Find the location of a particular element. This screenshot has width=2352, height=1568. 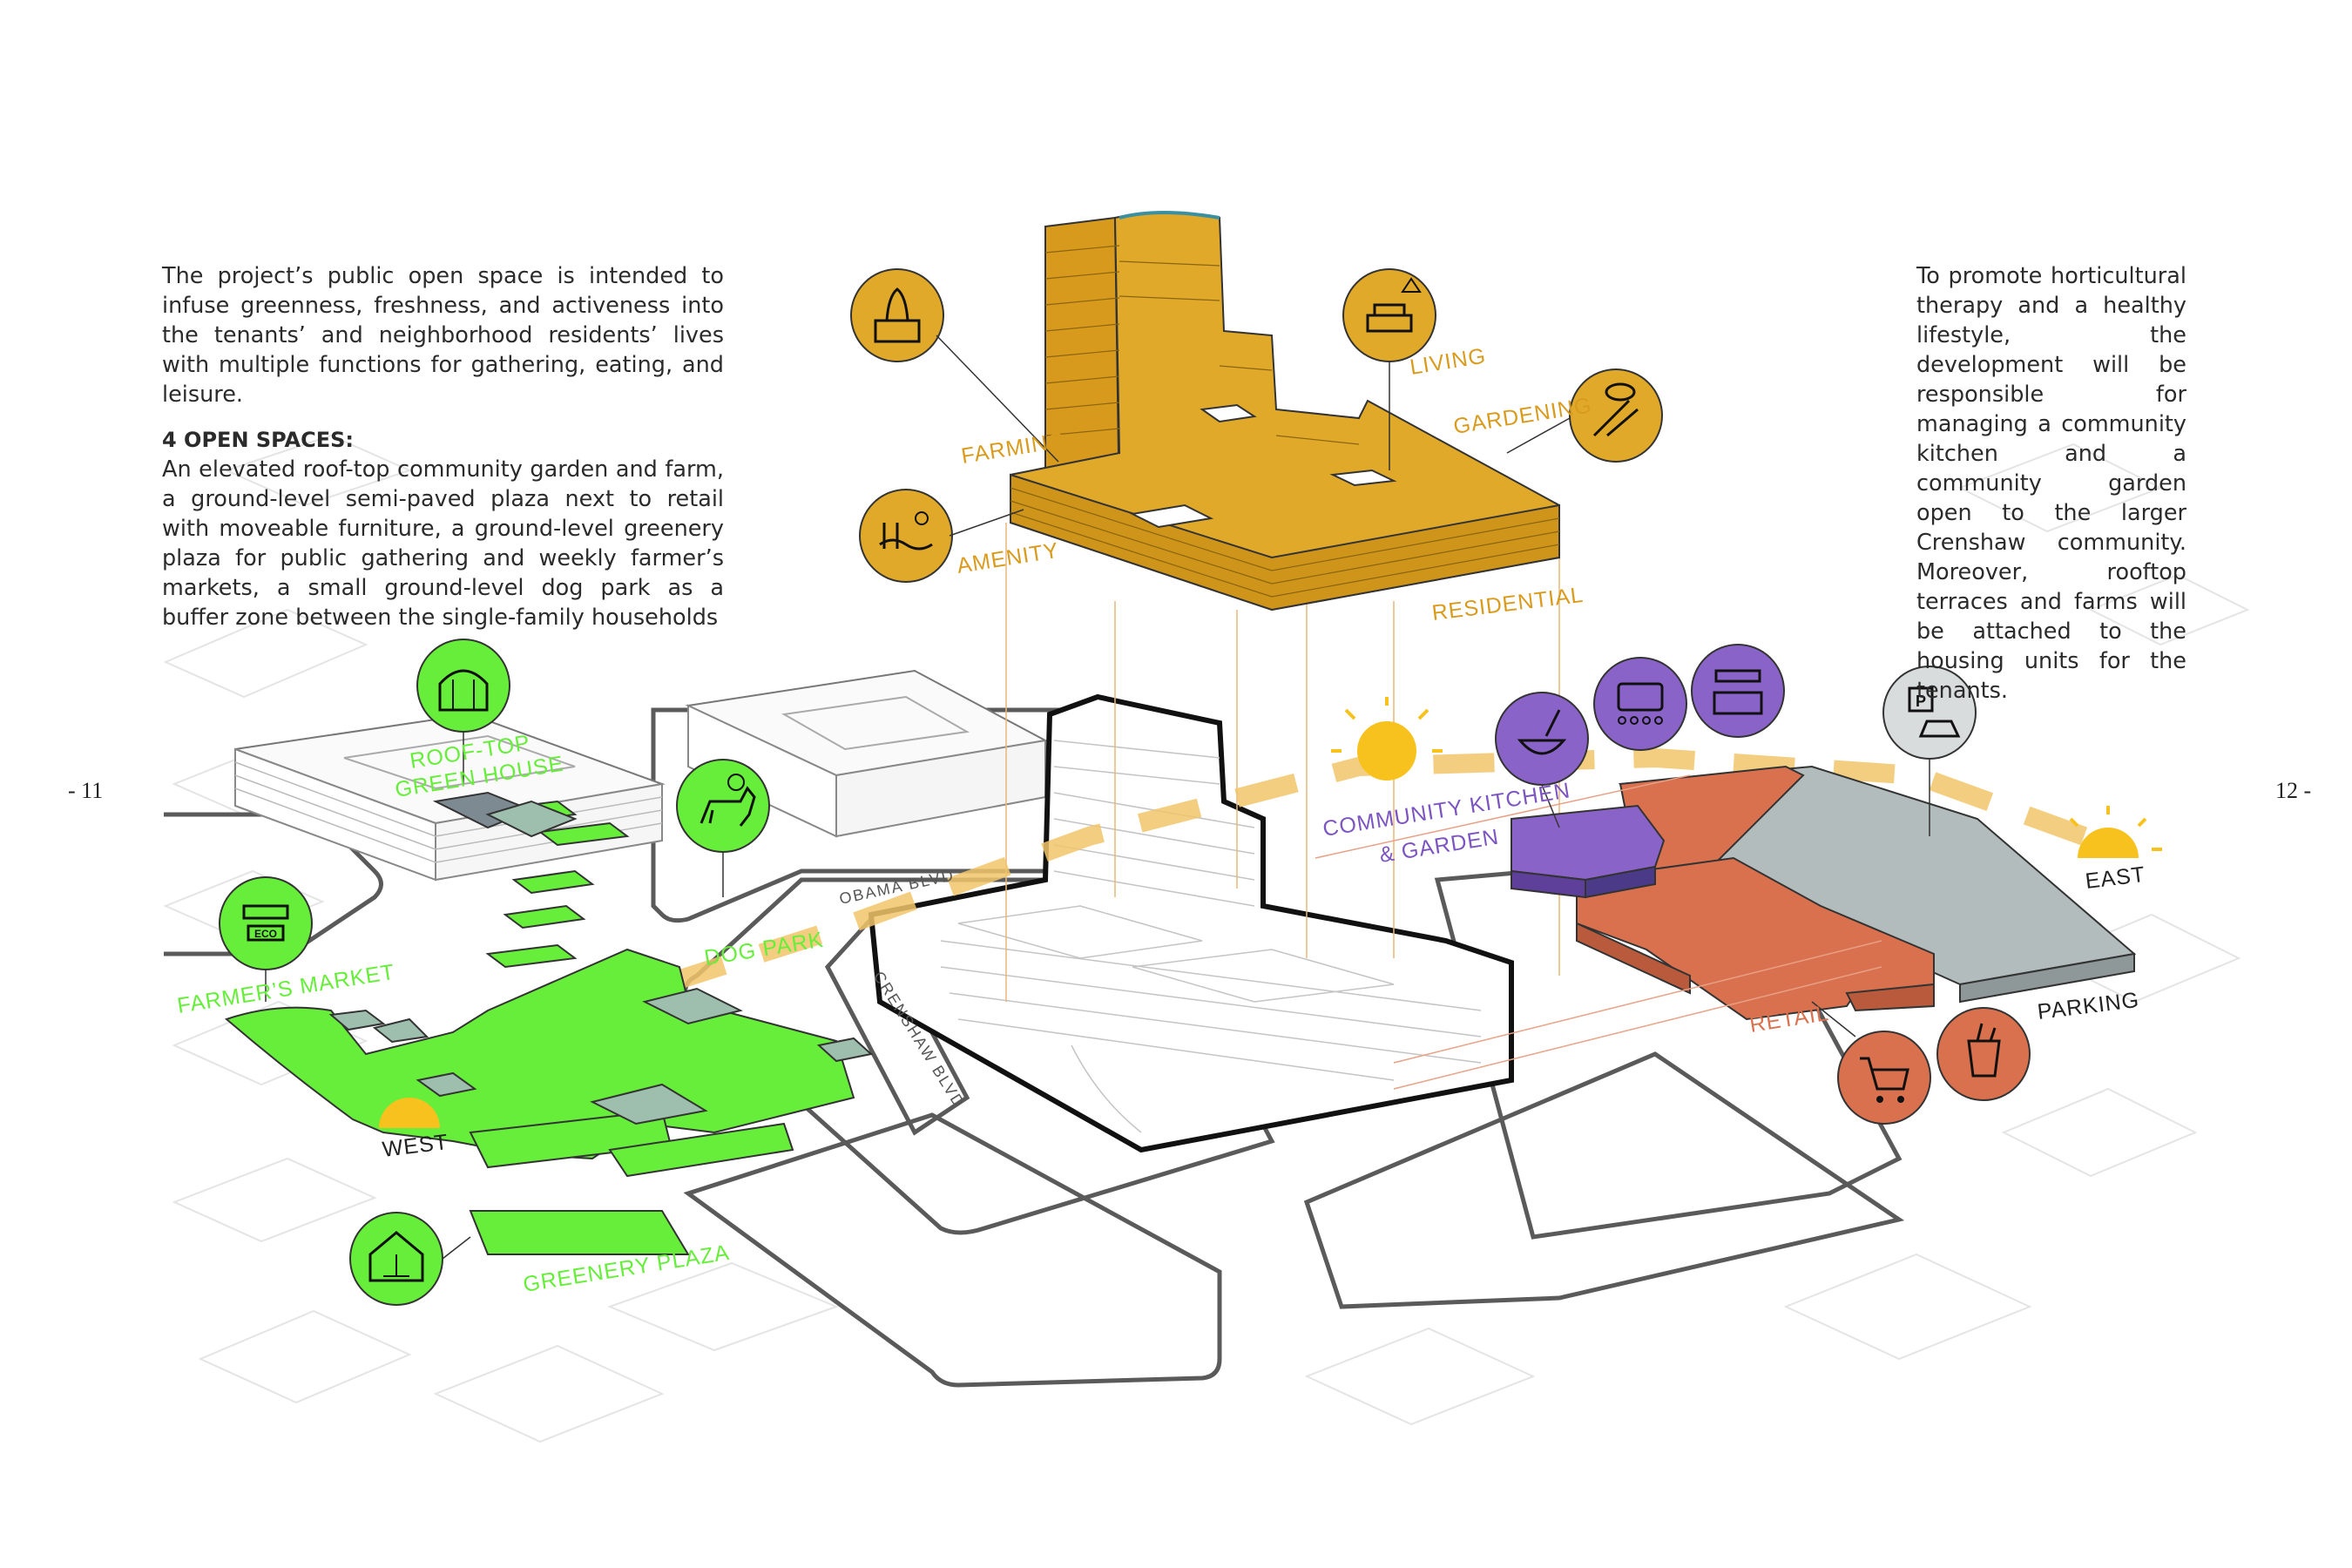

kitchen-icon is located at coordinates (1738, 691).